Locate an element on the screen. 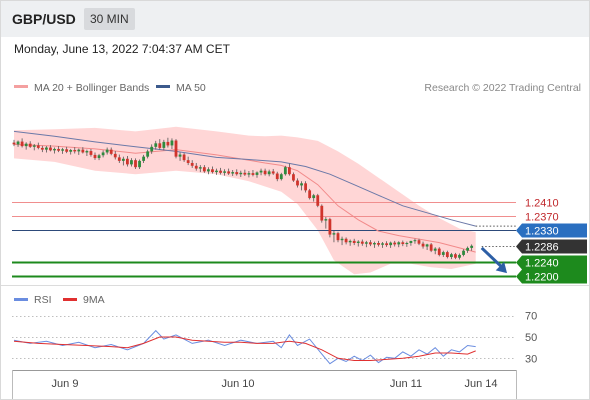 The image size is (590, 400). timeframe-badge: 30 MIN is located at coordinates (109, 19).